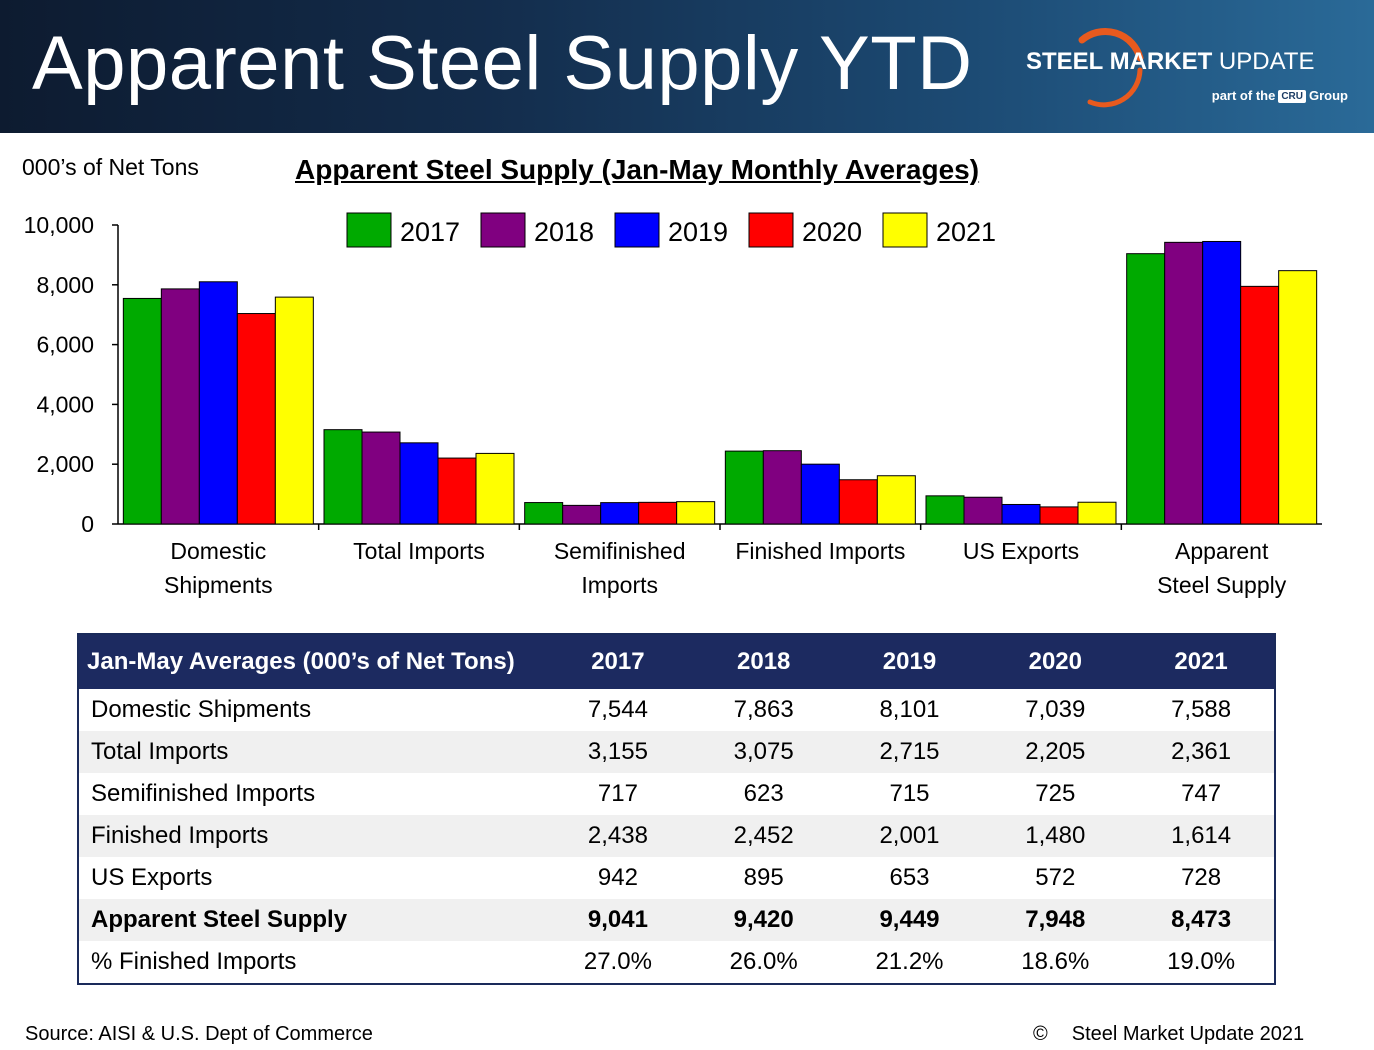  I want to click on logo-name-bold: STEEL MARKET, so click(1119, 61).